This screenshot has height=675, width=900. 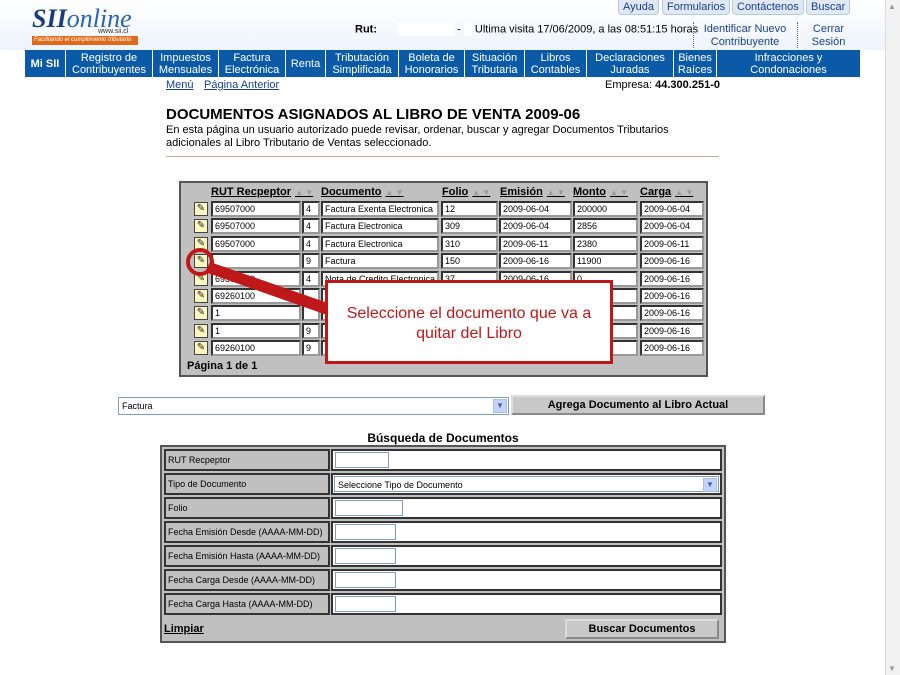 What do you see at coordinates (380, 243) in the screenshot?
I see `grid-cell: Factura Electronica` at bounding box center [380, 243].